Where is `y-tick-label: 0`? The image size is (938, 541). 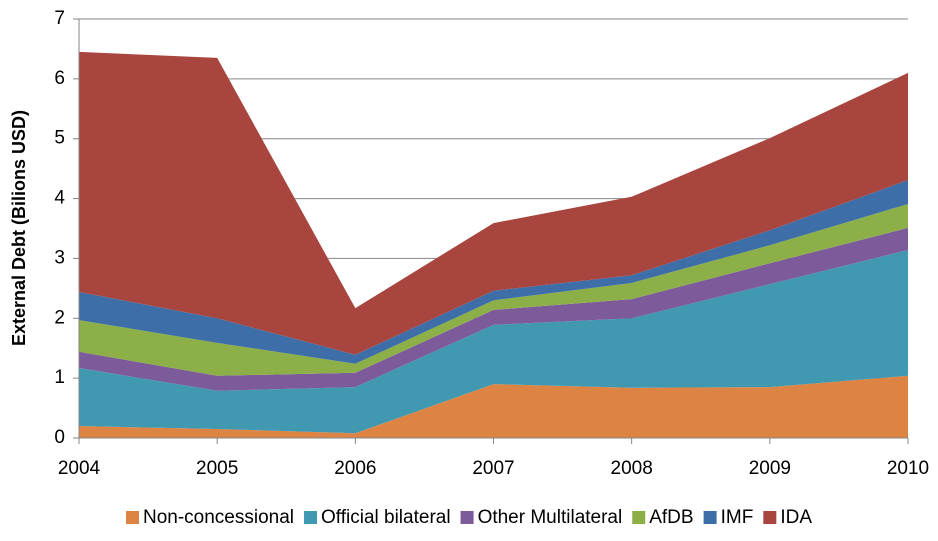
y-tick-label: 0 is located at coordinates (59, 437).